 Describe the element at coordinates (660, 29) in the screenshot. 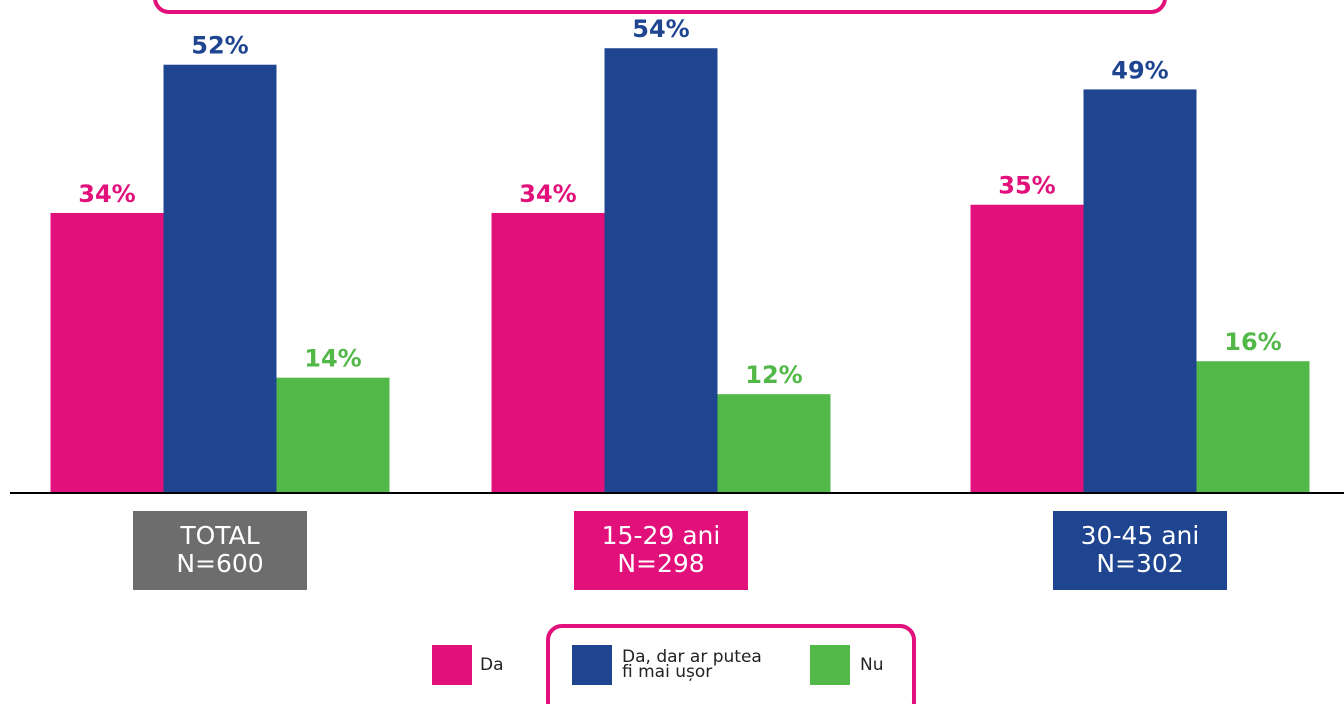

I see `value-label: 54%` at that location.